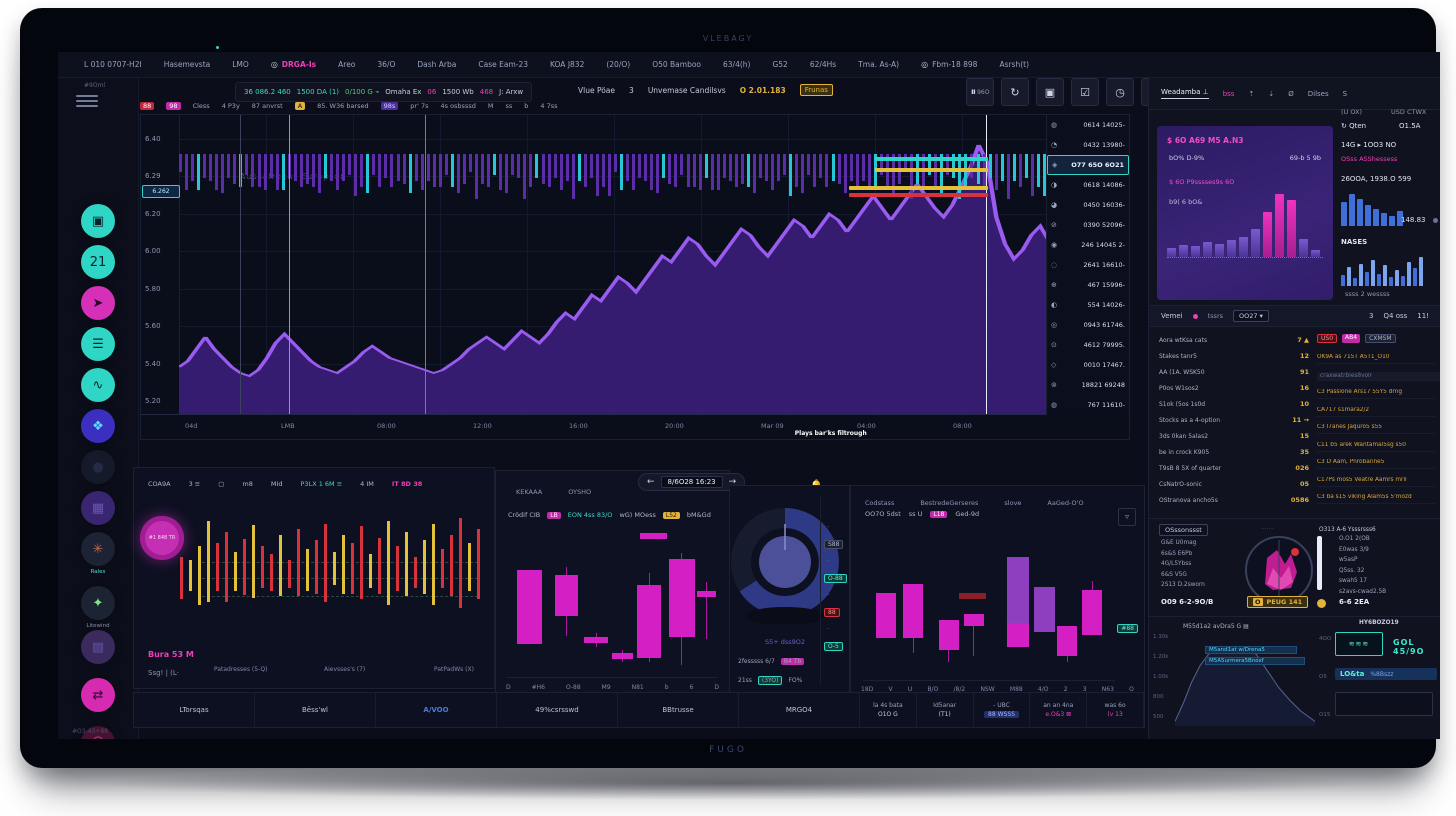 This screenshot has height=816, width=1456. What do you see at coordinates (98, 385) in the screenshot?
I see `analytics-icon: ∿` at bounding box center [98, 385].